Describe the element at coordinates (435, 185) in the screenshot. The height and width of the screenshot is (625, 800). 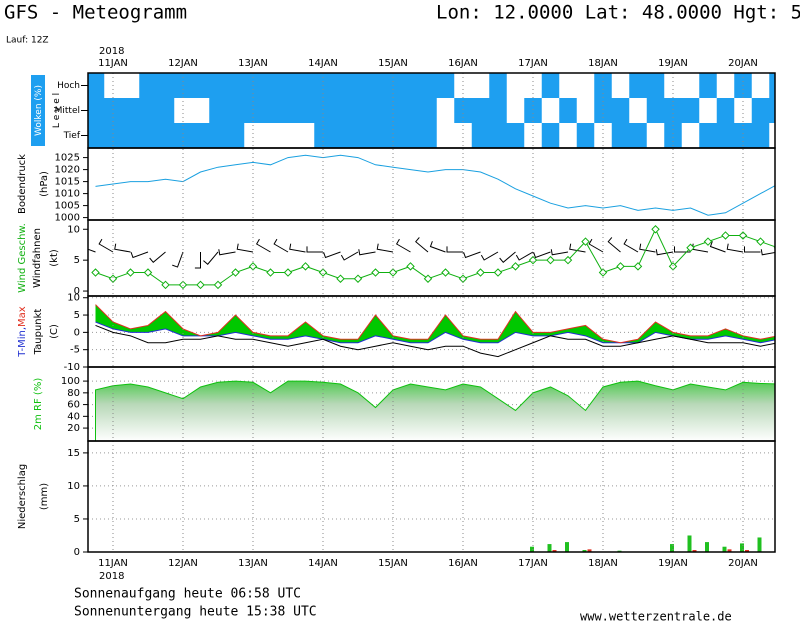
I see `pressure-line` at that location.